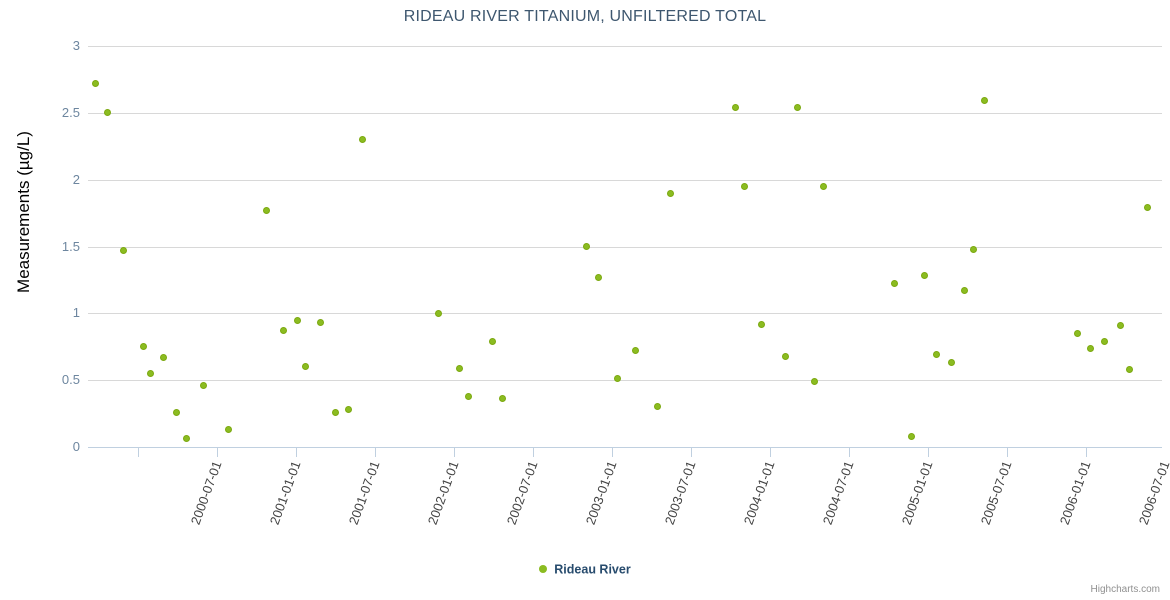  What do you see at coordinates (76, 45) in the screenshot?
I see `y-axis-tick-label: 3` at bounding box center [76, 45].